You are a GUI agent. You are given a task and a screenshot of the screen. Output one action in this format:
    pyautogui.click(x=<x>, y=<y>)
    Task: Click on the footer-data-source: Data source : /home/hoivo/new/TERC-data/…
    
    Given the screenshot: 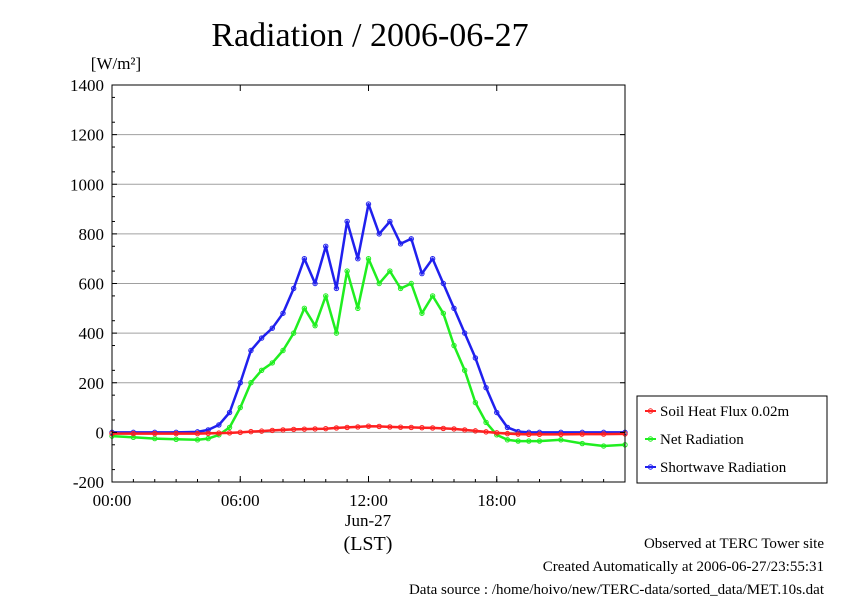 What is the action you would take?
    pyautogui.click(x=616, y=590)
    